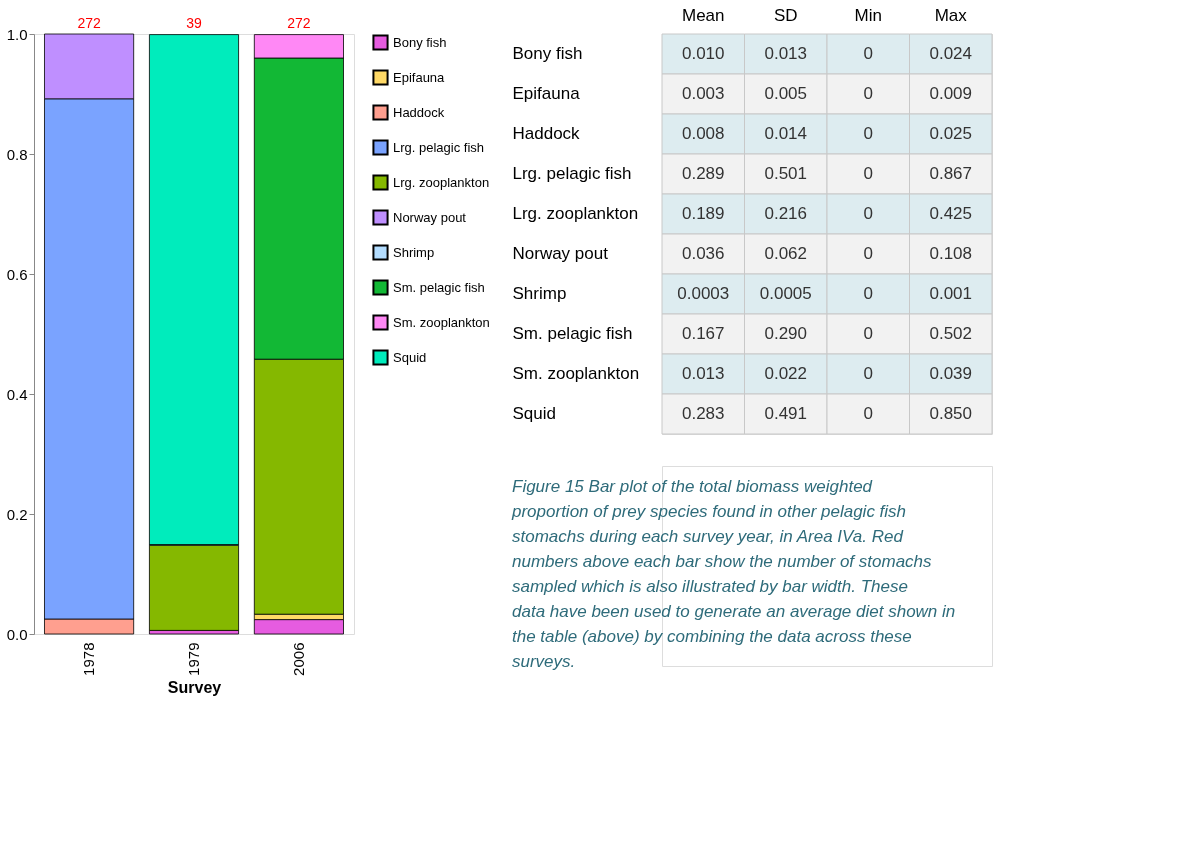  I want to click on annotation: 39, so click(194, 23).